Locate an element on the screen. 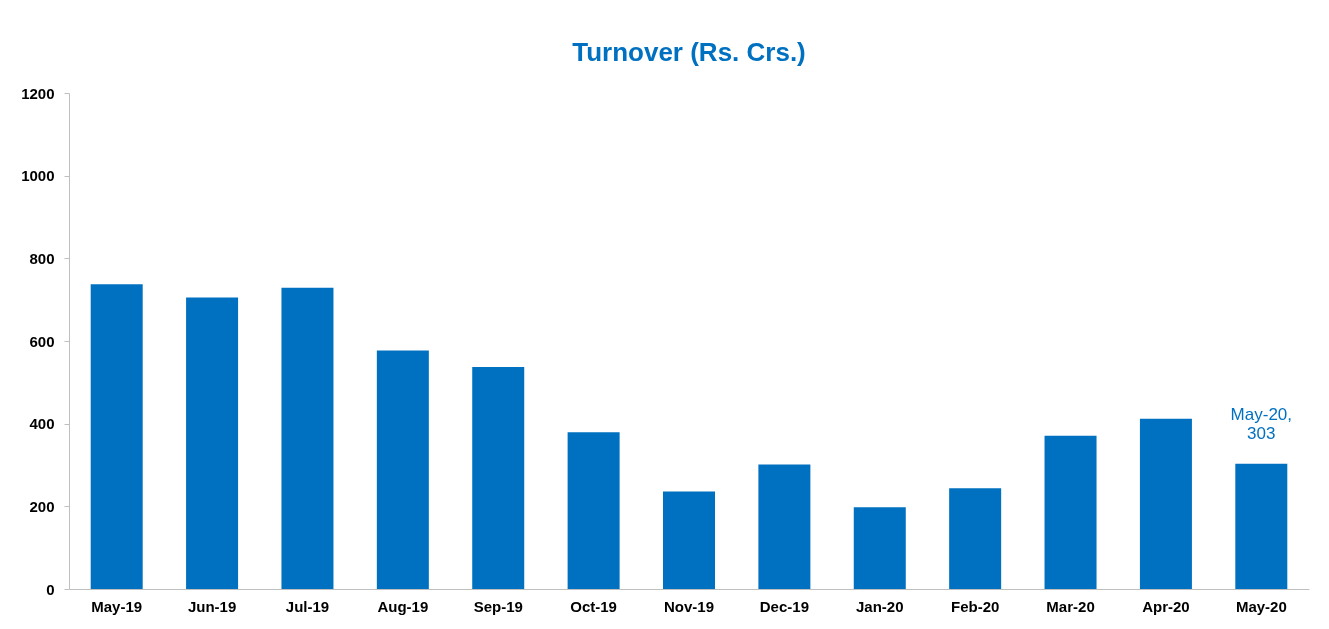 The image size is (1329, 629). y-tick-label: 400 is located at coordinates (42, 424).